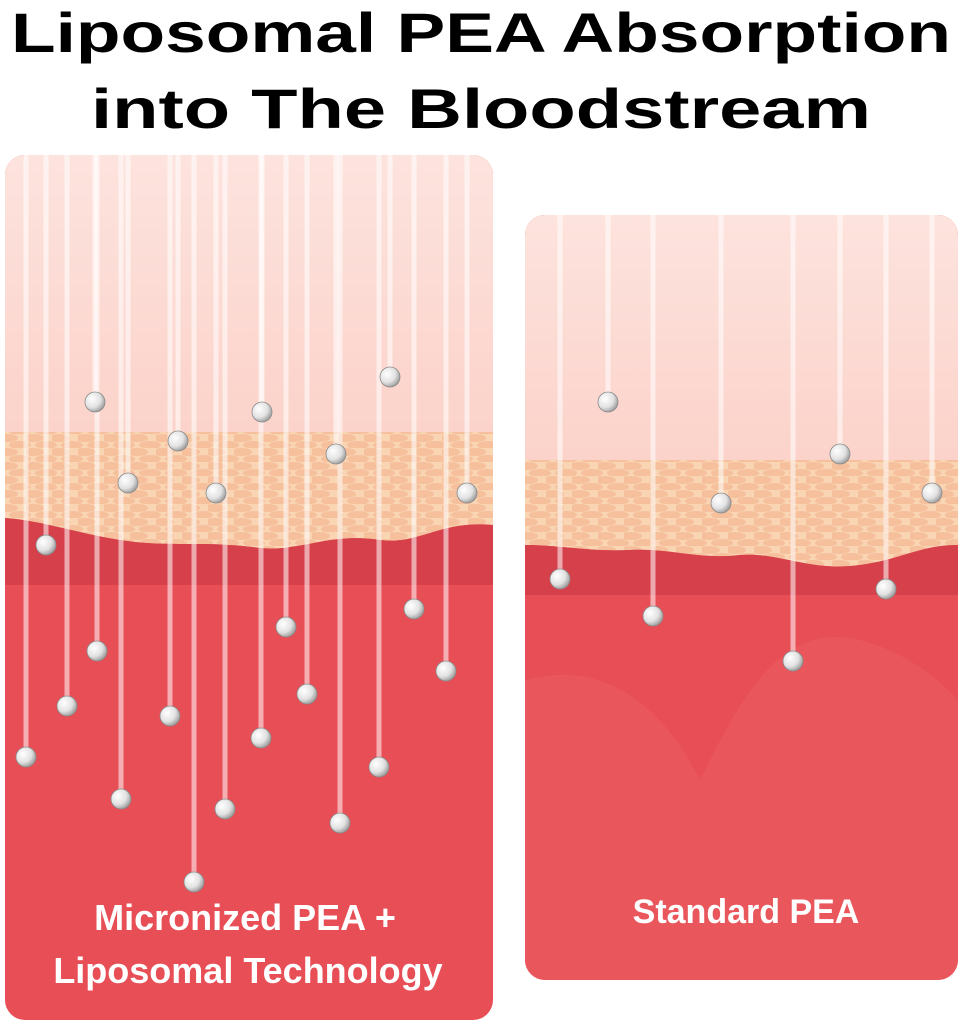  I want to click on title-line: into The Bloodstream, so click(481, 108).